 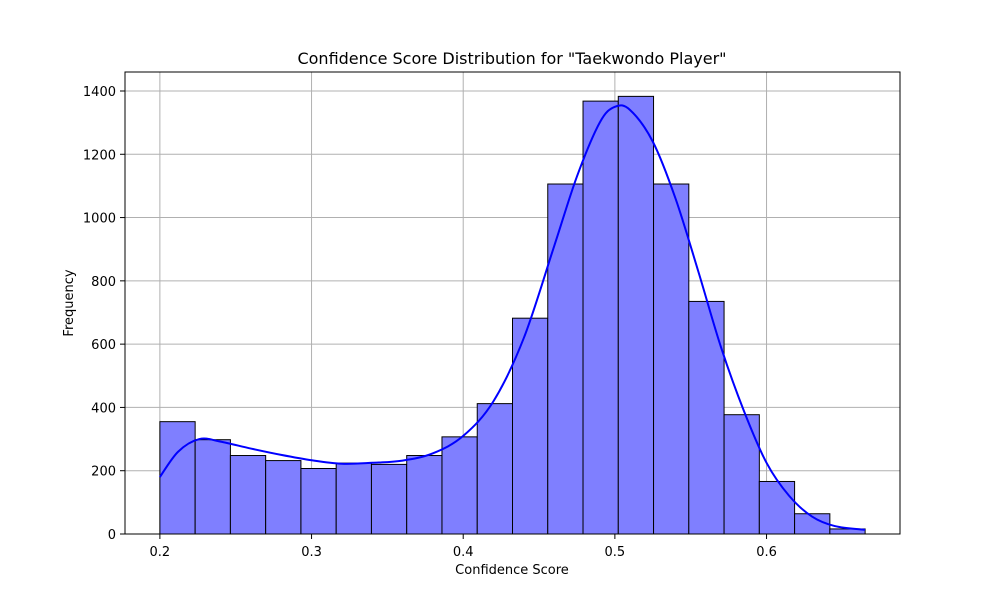 I want to click on y-tick-label: 600, so click(x=103, y=345).